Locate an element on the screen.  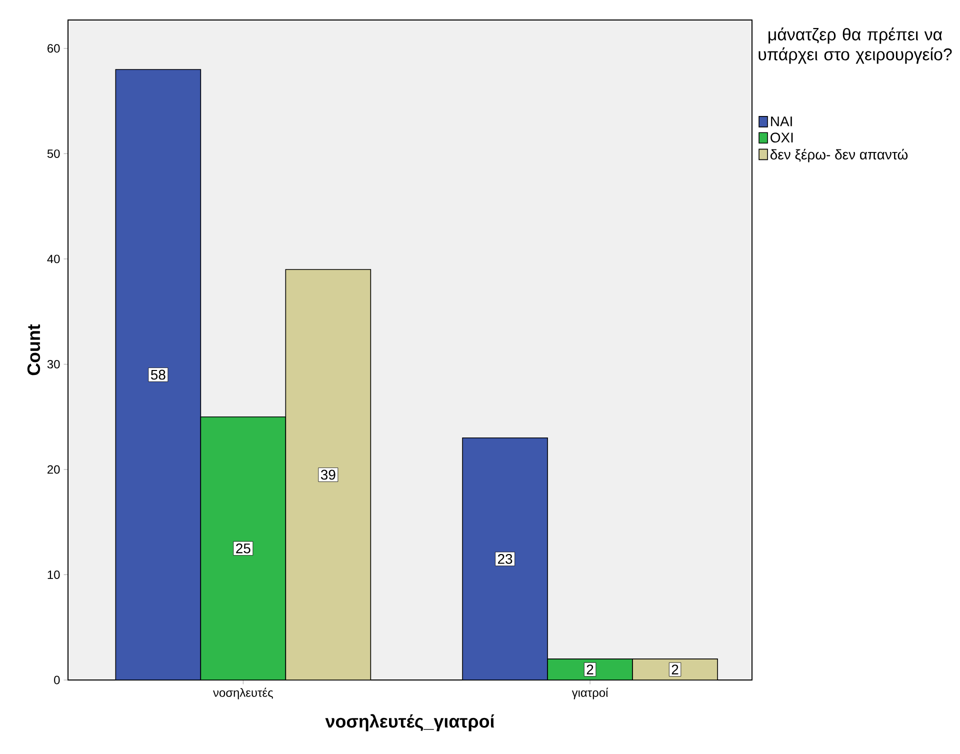
x-axis-title: νοσηλευτές_γιατροί is located at coordinates (409, 723).